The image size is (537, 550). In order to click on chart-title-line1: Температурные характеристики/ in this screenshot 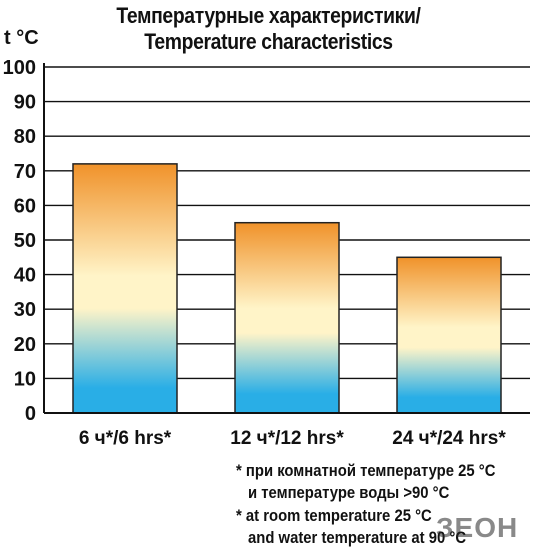, I will do `click(268, 15)`.